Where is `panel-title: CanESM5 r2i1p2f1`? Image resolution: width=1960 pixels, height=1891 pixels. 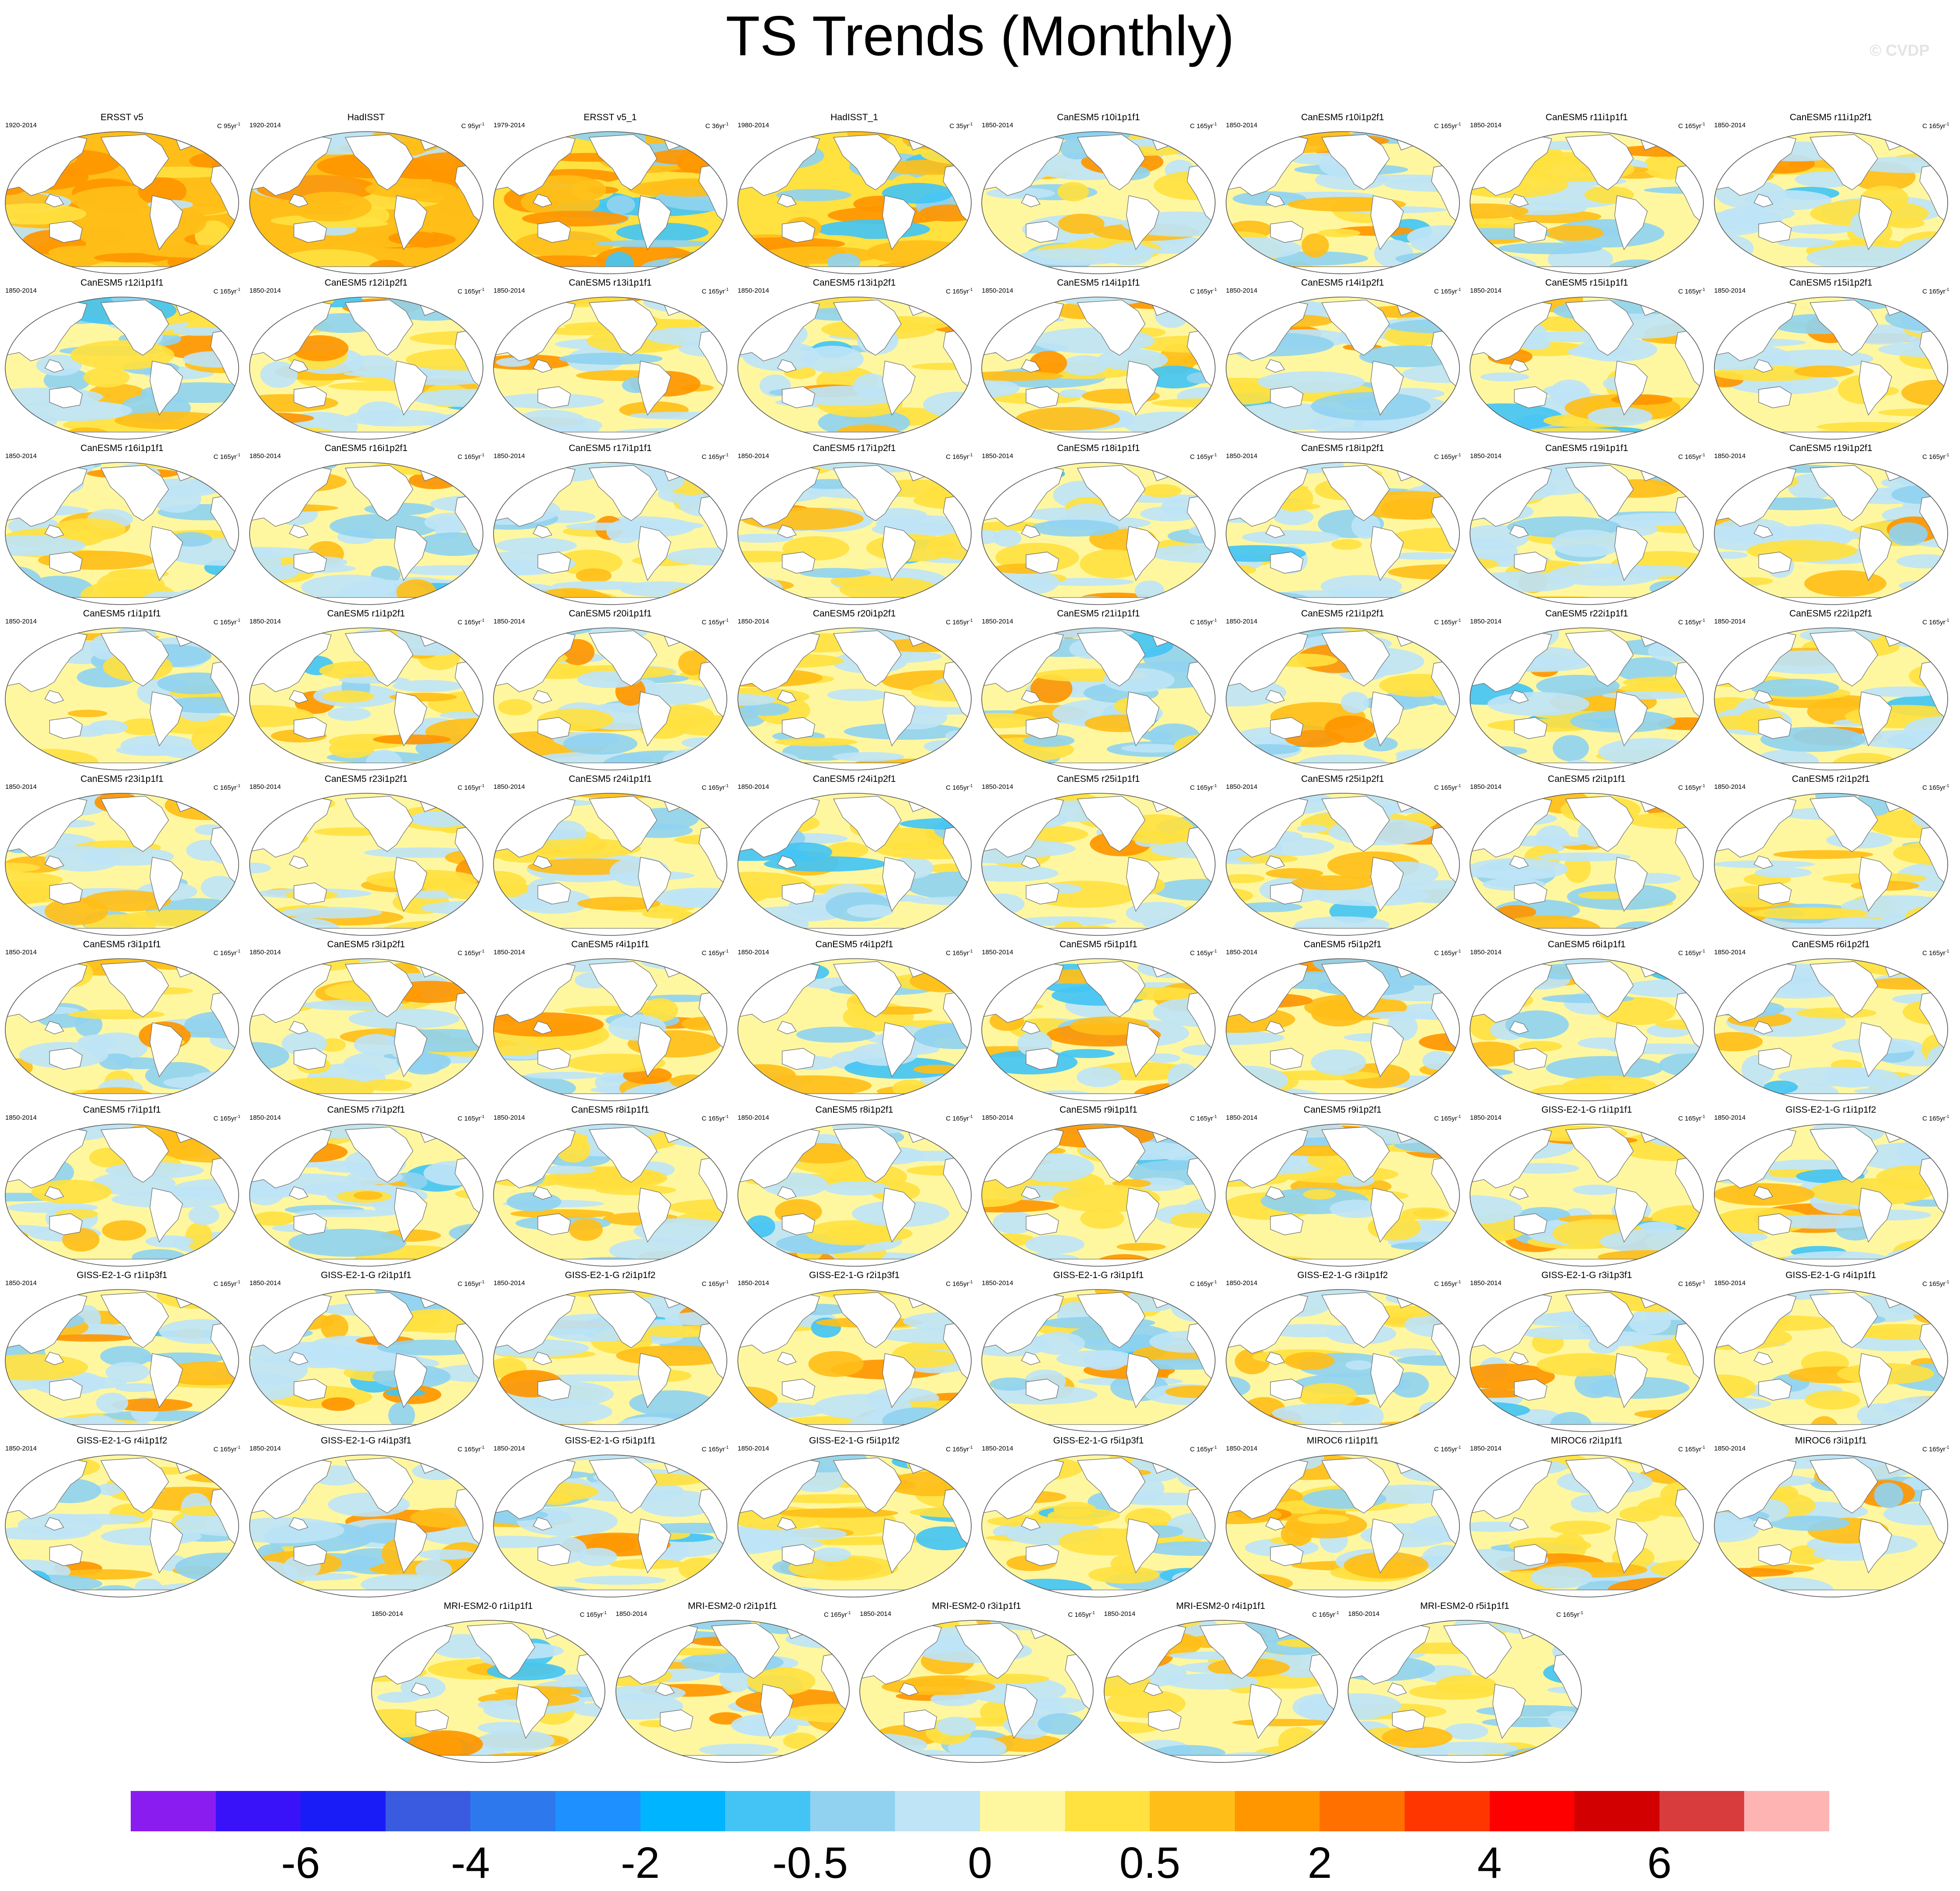 panel-title: CanESM5 r2i1p2f1 is located at coordinates (1831, 779).